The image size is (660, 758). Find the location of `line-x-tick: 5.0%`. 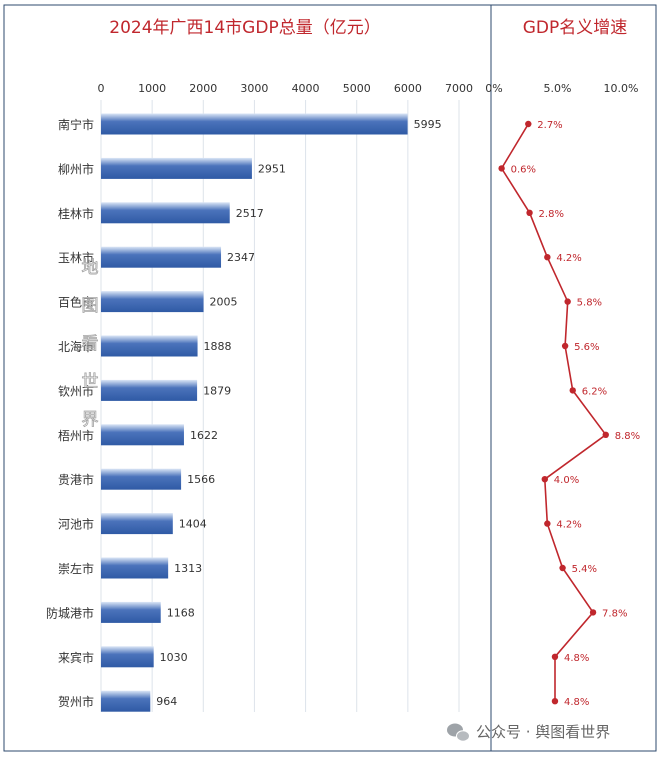

line-x-tick: 5.0% is located at coordinates (558, 88).